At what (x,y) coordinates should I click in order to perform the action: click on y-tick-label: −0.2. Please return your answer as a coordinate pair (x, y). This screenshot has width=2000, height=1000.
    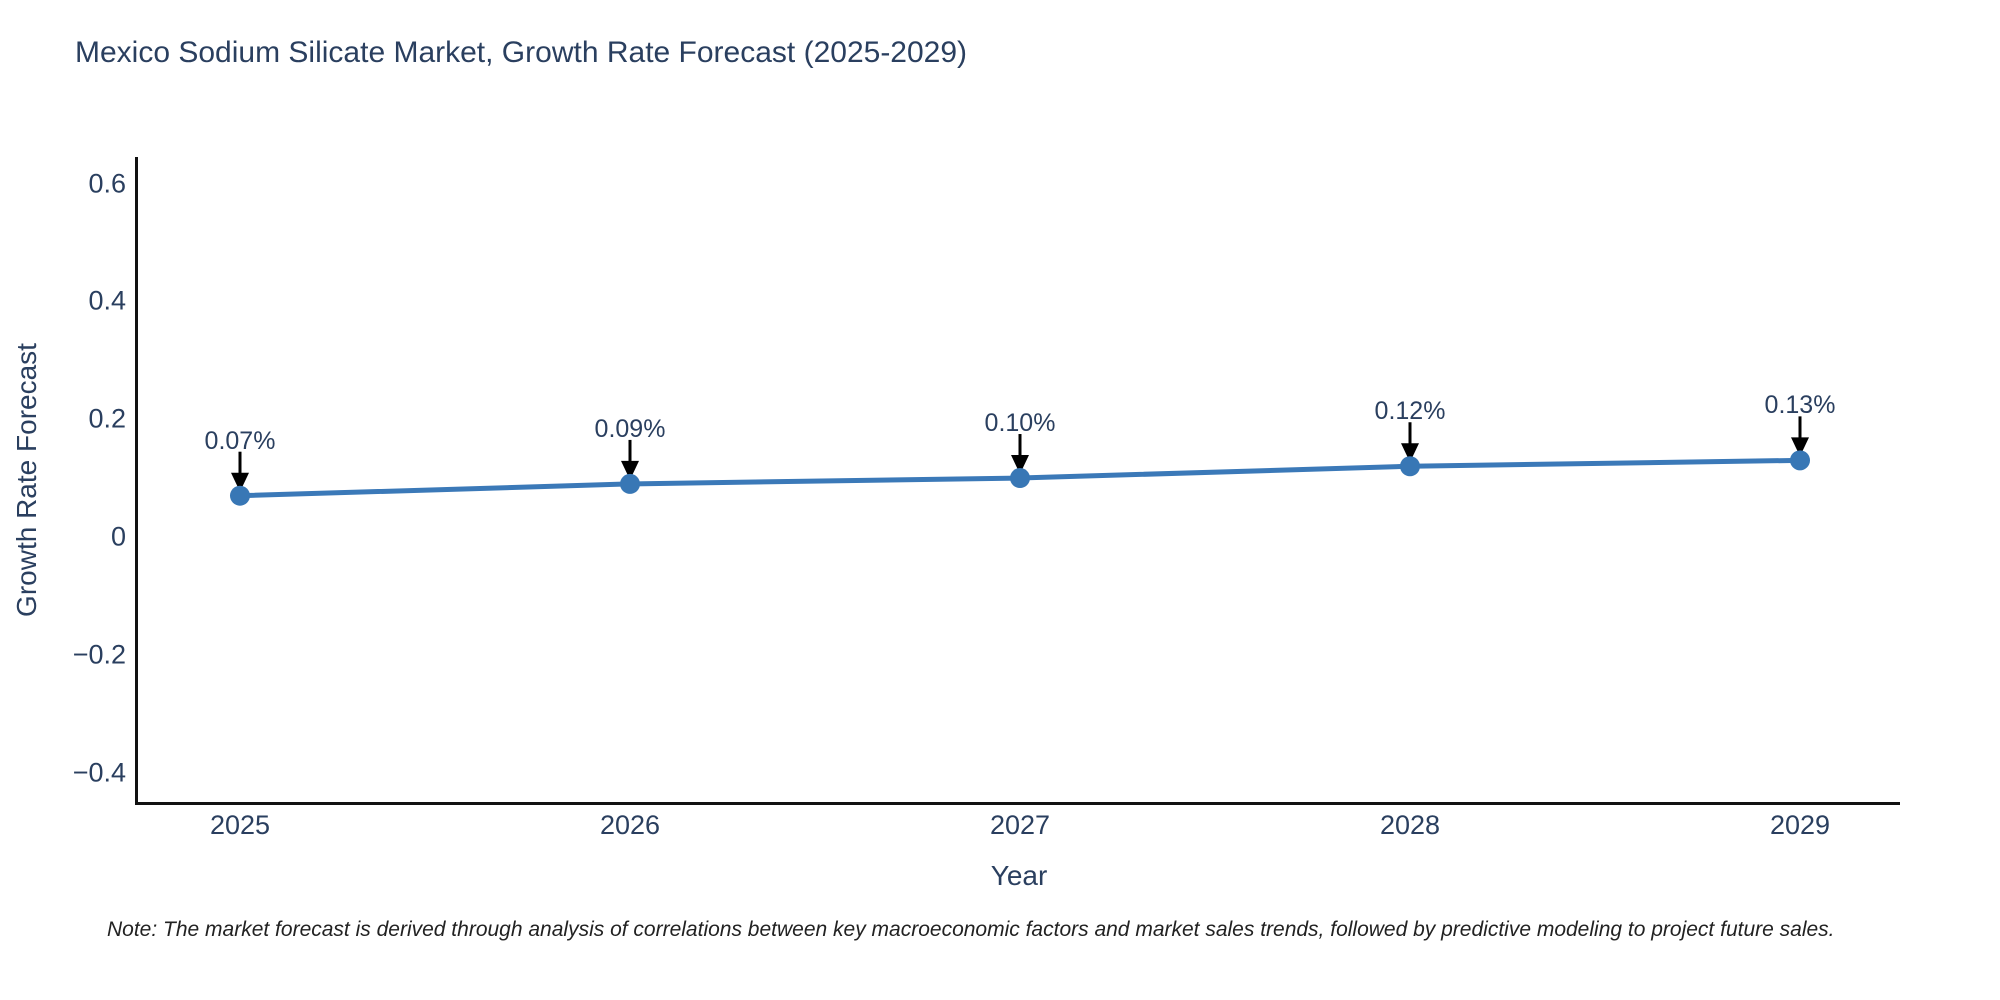
    Looking at the image, I should click on (99, 654).